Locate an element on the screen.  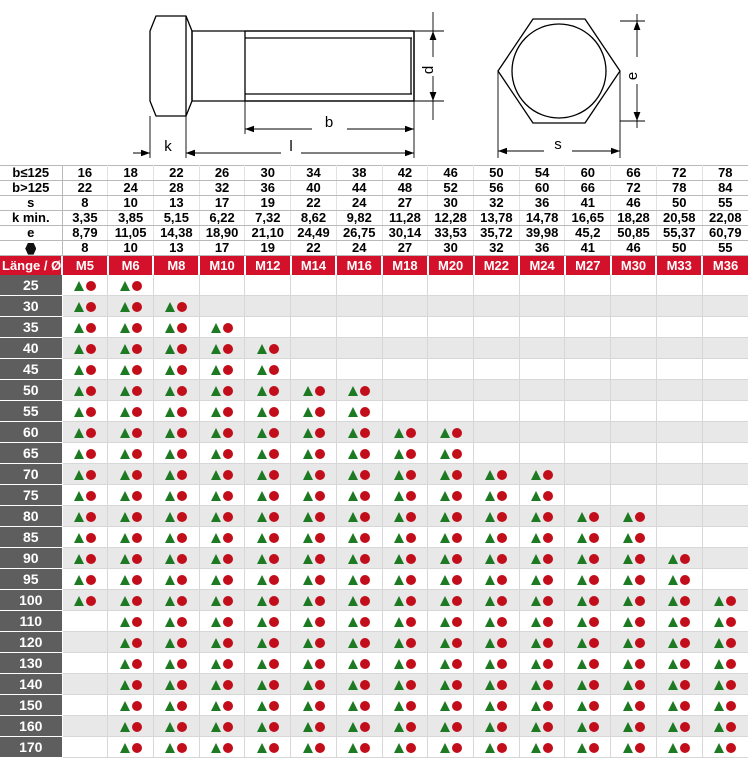
matrix-row-label-85: 85 is located at coordinates (31, 537).